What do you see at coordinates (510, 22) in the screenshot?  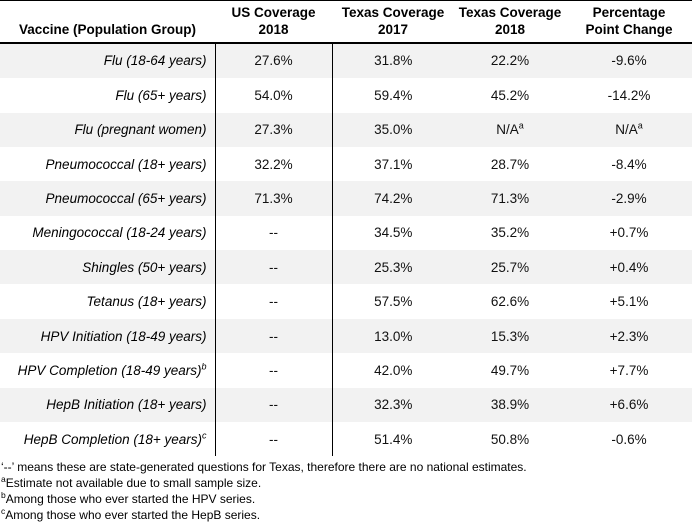 I see `header-texas-coverage-2018: Texas Coverage 2018` at bounding box center [510, 22].